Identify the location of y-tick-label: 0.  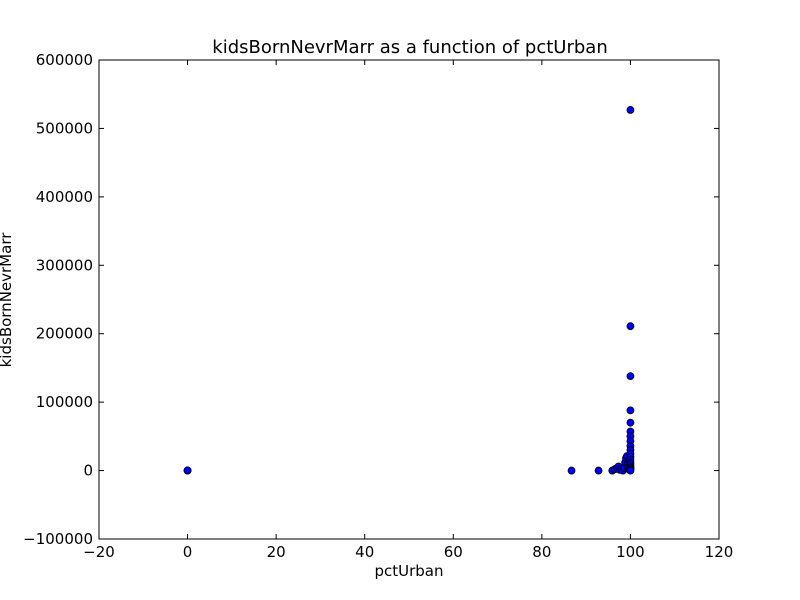
(88, 471).